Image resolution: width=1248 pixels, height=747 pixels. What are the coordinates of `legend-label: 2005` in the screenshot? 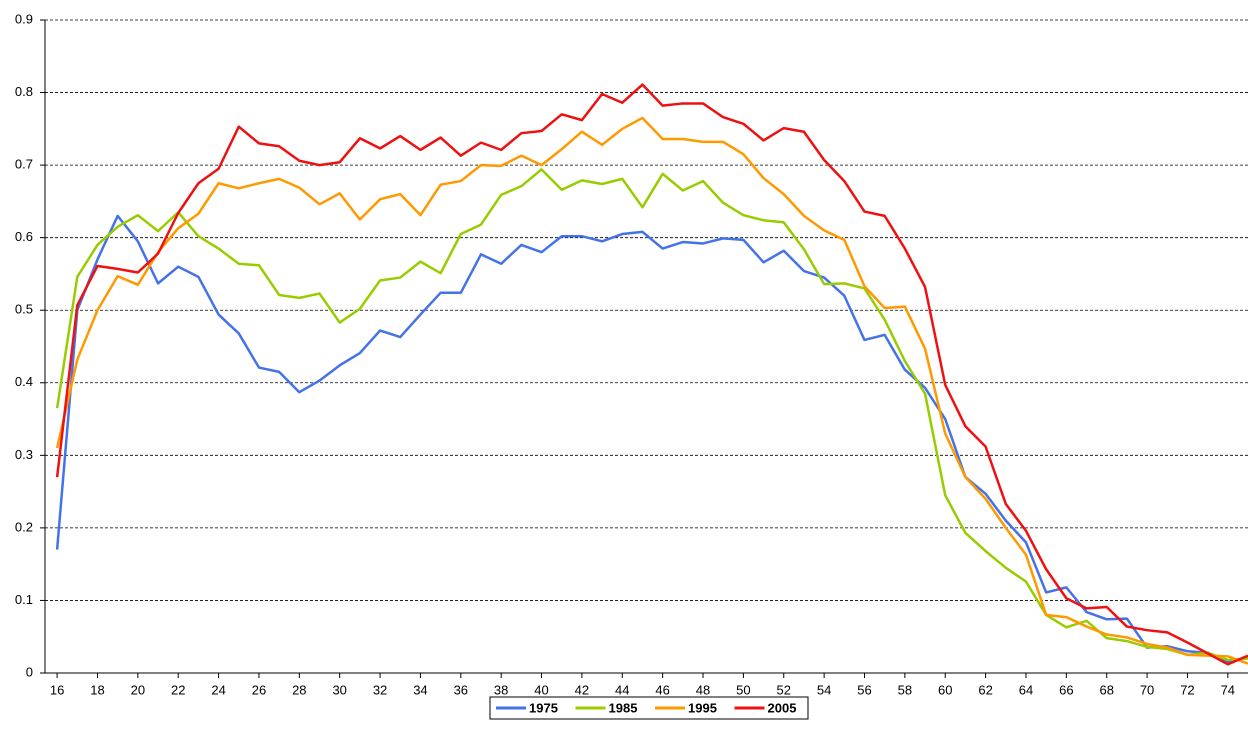 It's located at (782, 707).